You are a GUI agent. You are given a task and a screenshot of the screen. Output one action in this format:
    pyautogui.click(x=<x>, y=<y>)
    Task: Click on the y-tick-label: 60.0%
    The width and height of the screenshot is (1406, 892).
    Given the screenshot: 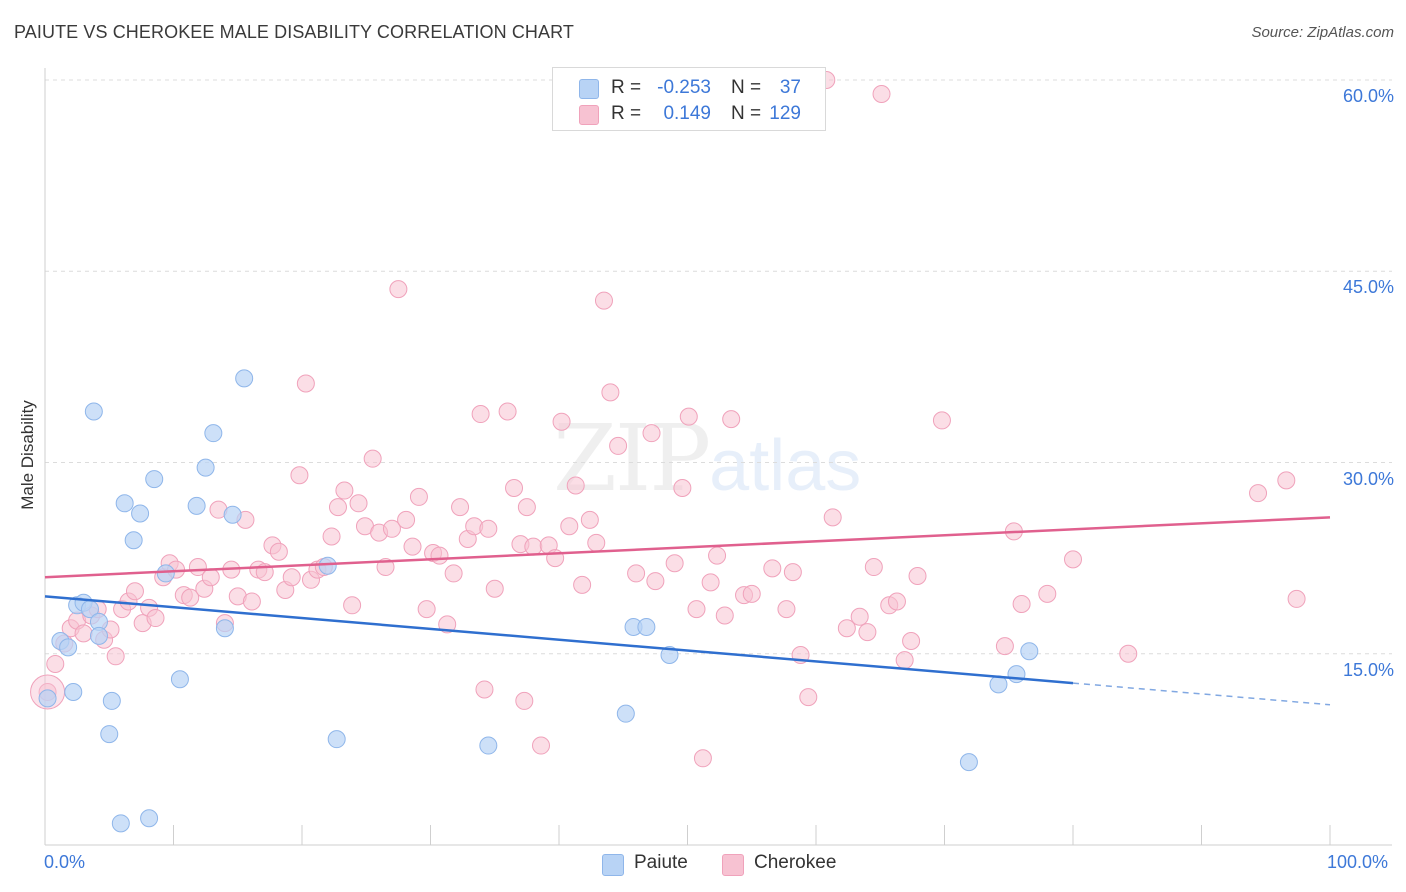 What is the action you would take?
    pyautogui.click(x=1368, y=96)
    